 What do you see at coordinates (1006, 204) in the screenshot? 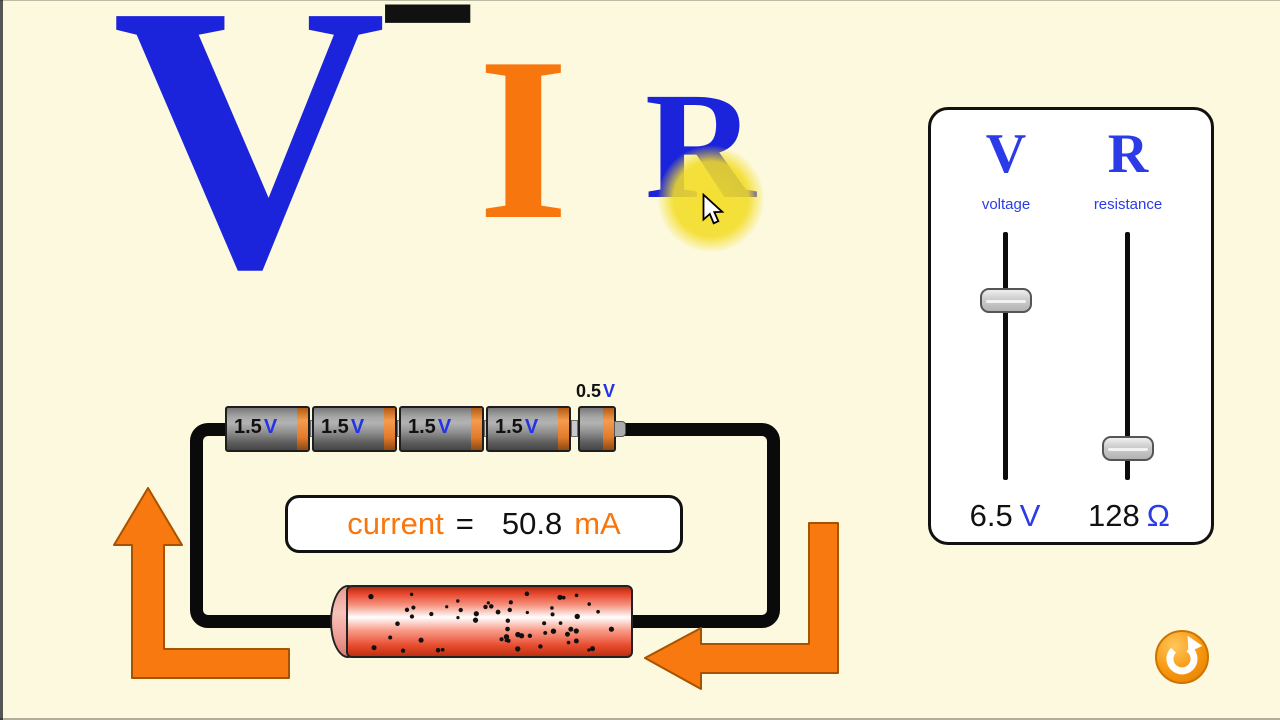
I see `panel-voltage-label: voltage` at bounding box center [1006, 204].